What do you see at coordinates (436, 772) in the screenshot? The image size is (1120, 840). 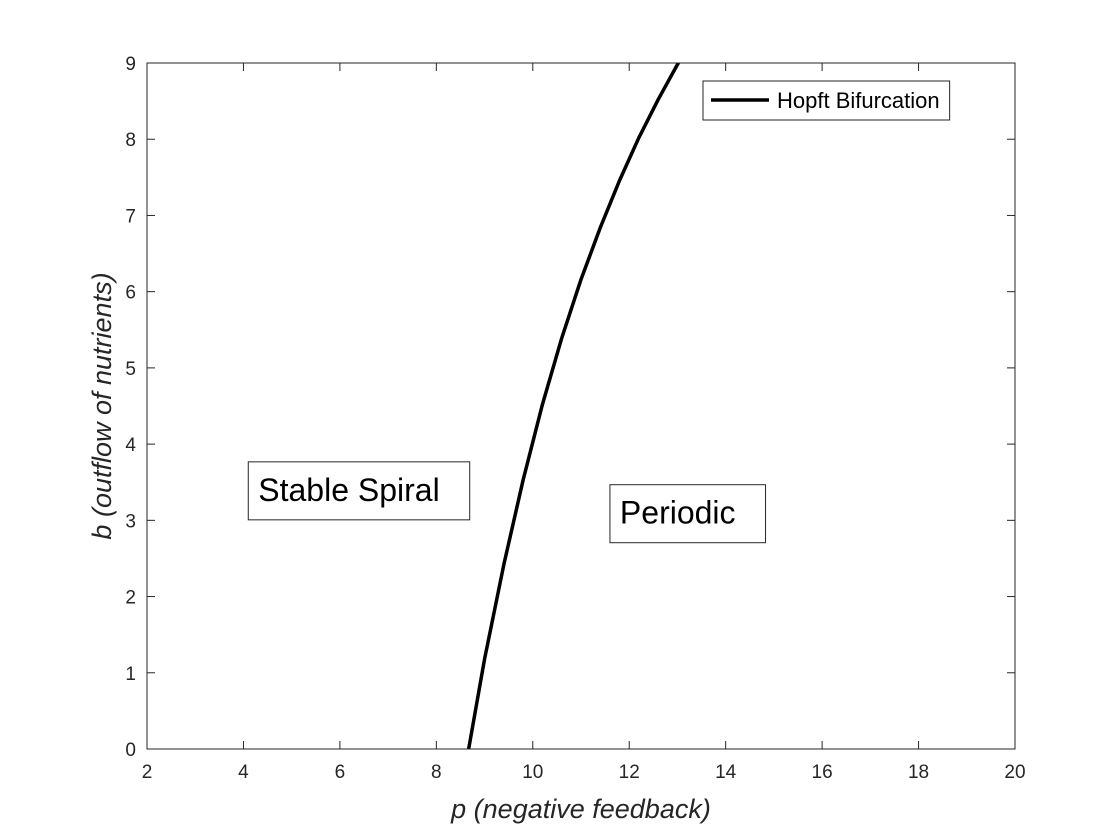 I see `x-tick-label: 8` at bounding box center [436, 772].